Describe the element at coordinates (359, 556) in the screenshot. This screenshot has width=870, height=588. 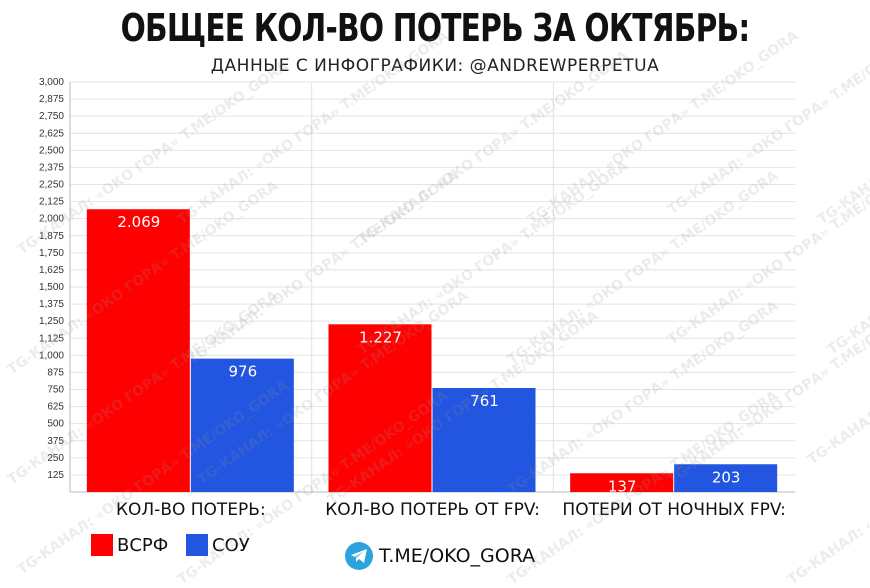
I see `telegram-icon` at that location.